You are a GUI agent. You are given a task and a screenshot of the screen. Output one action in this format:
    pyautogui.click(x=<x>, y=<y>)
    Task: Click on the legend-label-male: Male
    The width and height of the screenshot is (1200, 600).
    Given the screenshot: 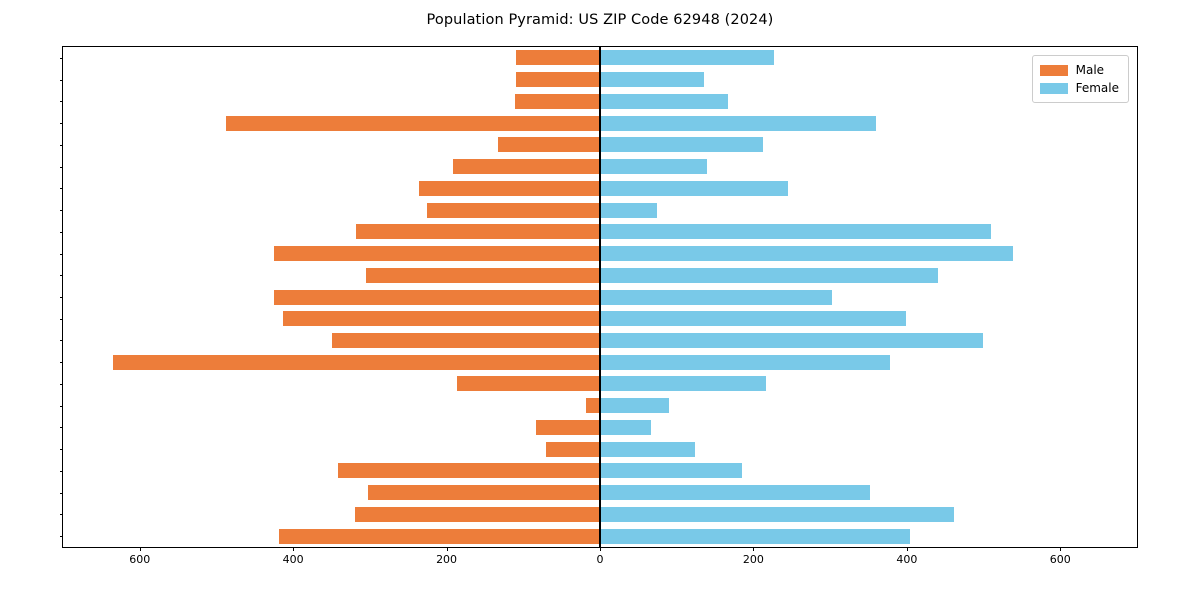 What is the action you would take?
    pyautogui.click(x=1090, y=70)
    